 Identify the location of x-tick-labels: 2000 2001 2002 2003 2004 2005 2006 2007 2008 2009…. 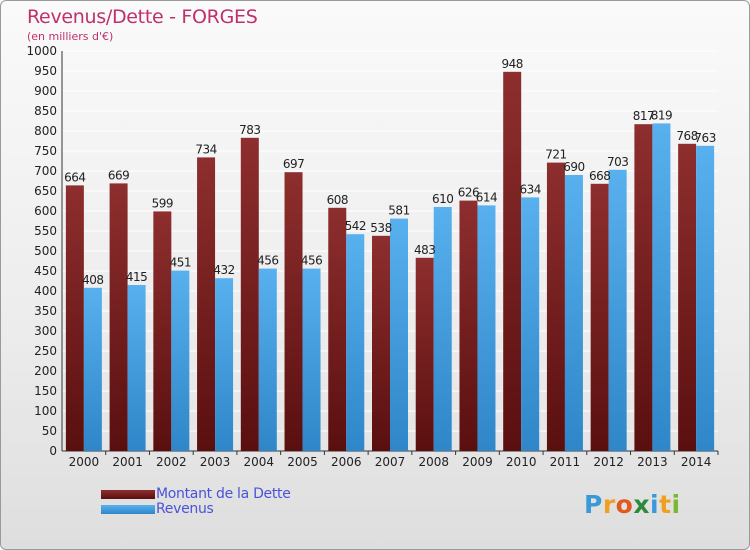
(394, 460).